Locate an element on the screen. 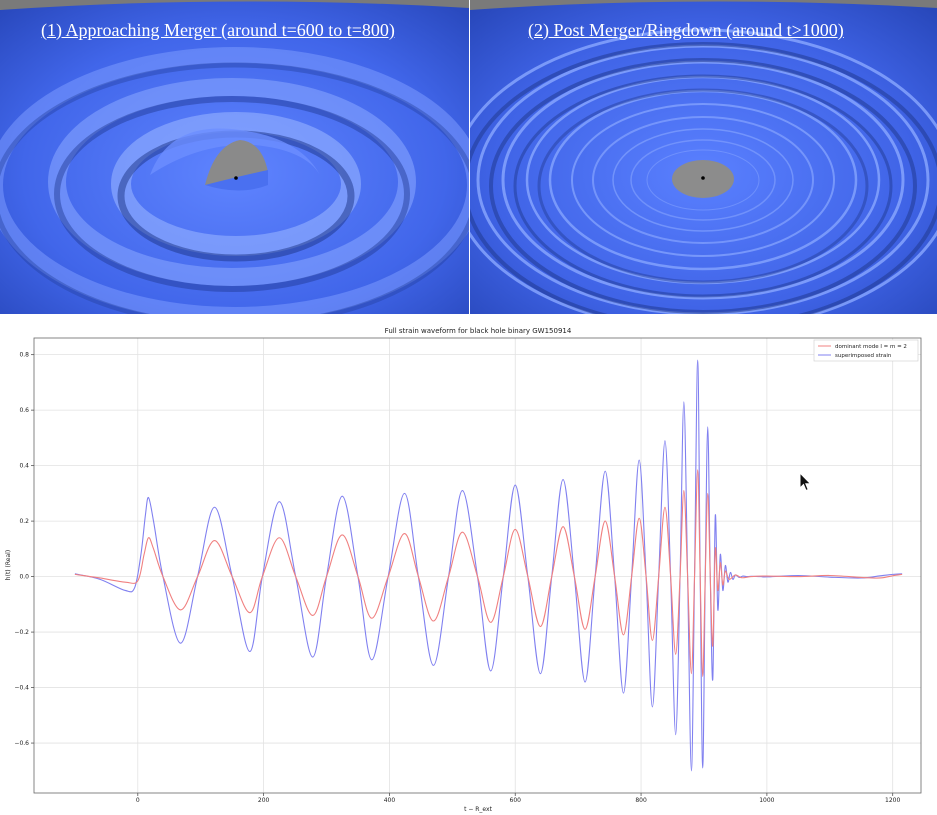 The width and height of the screenshot is (937, 815). x-tick-label: 1000 is located at coordinates (766, 800).